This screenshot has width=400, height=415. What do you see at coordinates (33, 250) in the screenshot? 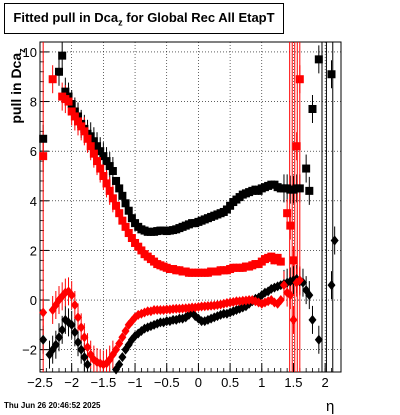
I see `y-tick-label: 2` at bounding box center [33, 250].